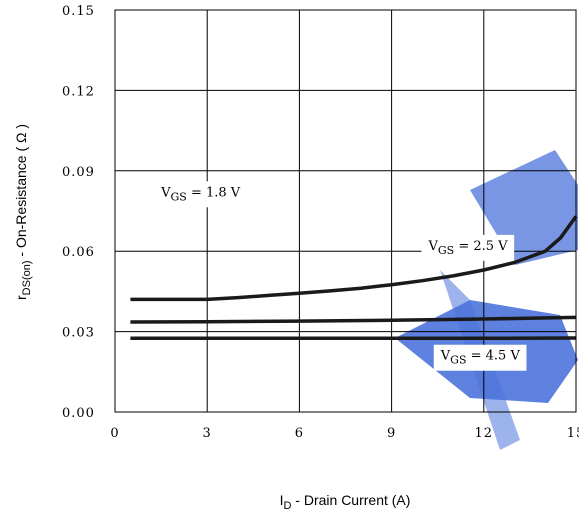  What do you see at coordinates (114, 433) in the screenshot?
I see `x-tick-label: 0` at bounding box center [114, 433].